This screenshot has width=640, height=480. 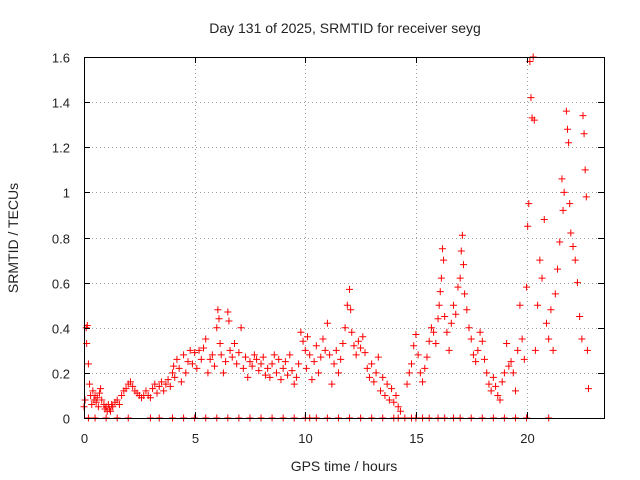 I want to click on x-tick-label: 20, so click(x=527, y=438).